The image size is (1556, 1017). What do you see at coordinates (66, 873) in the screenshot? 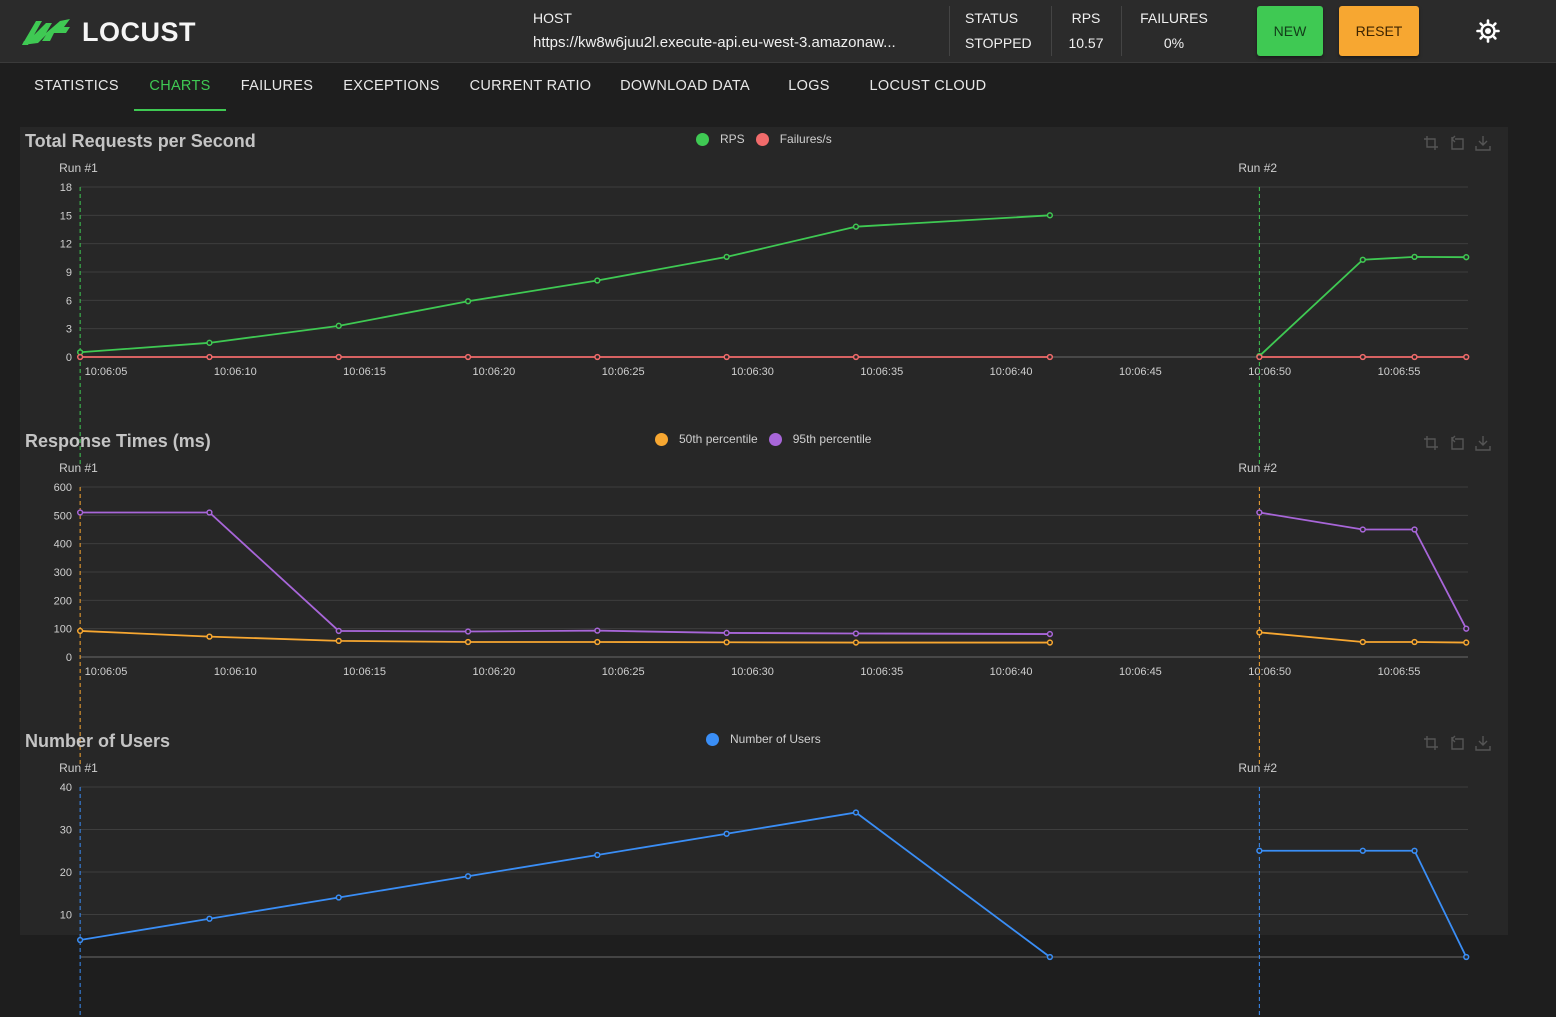
I see `y-tick-label: 20` at bounding box center [66, 873].